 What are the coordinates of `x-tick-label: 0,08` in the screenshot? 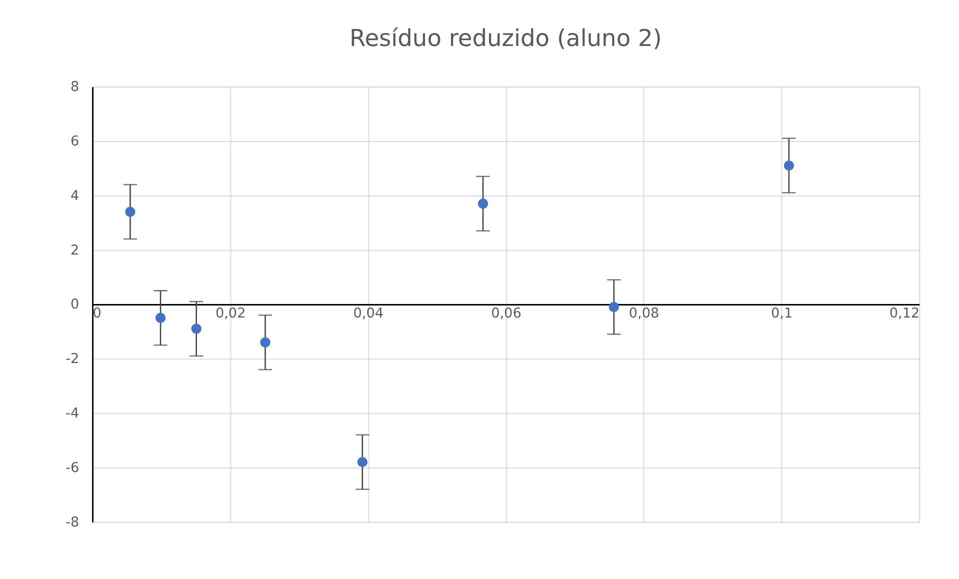 It's located at (644, 313).